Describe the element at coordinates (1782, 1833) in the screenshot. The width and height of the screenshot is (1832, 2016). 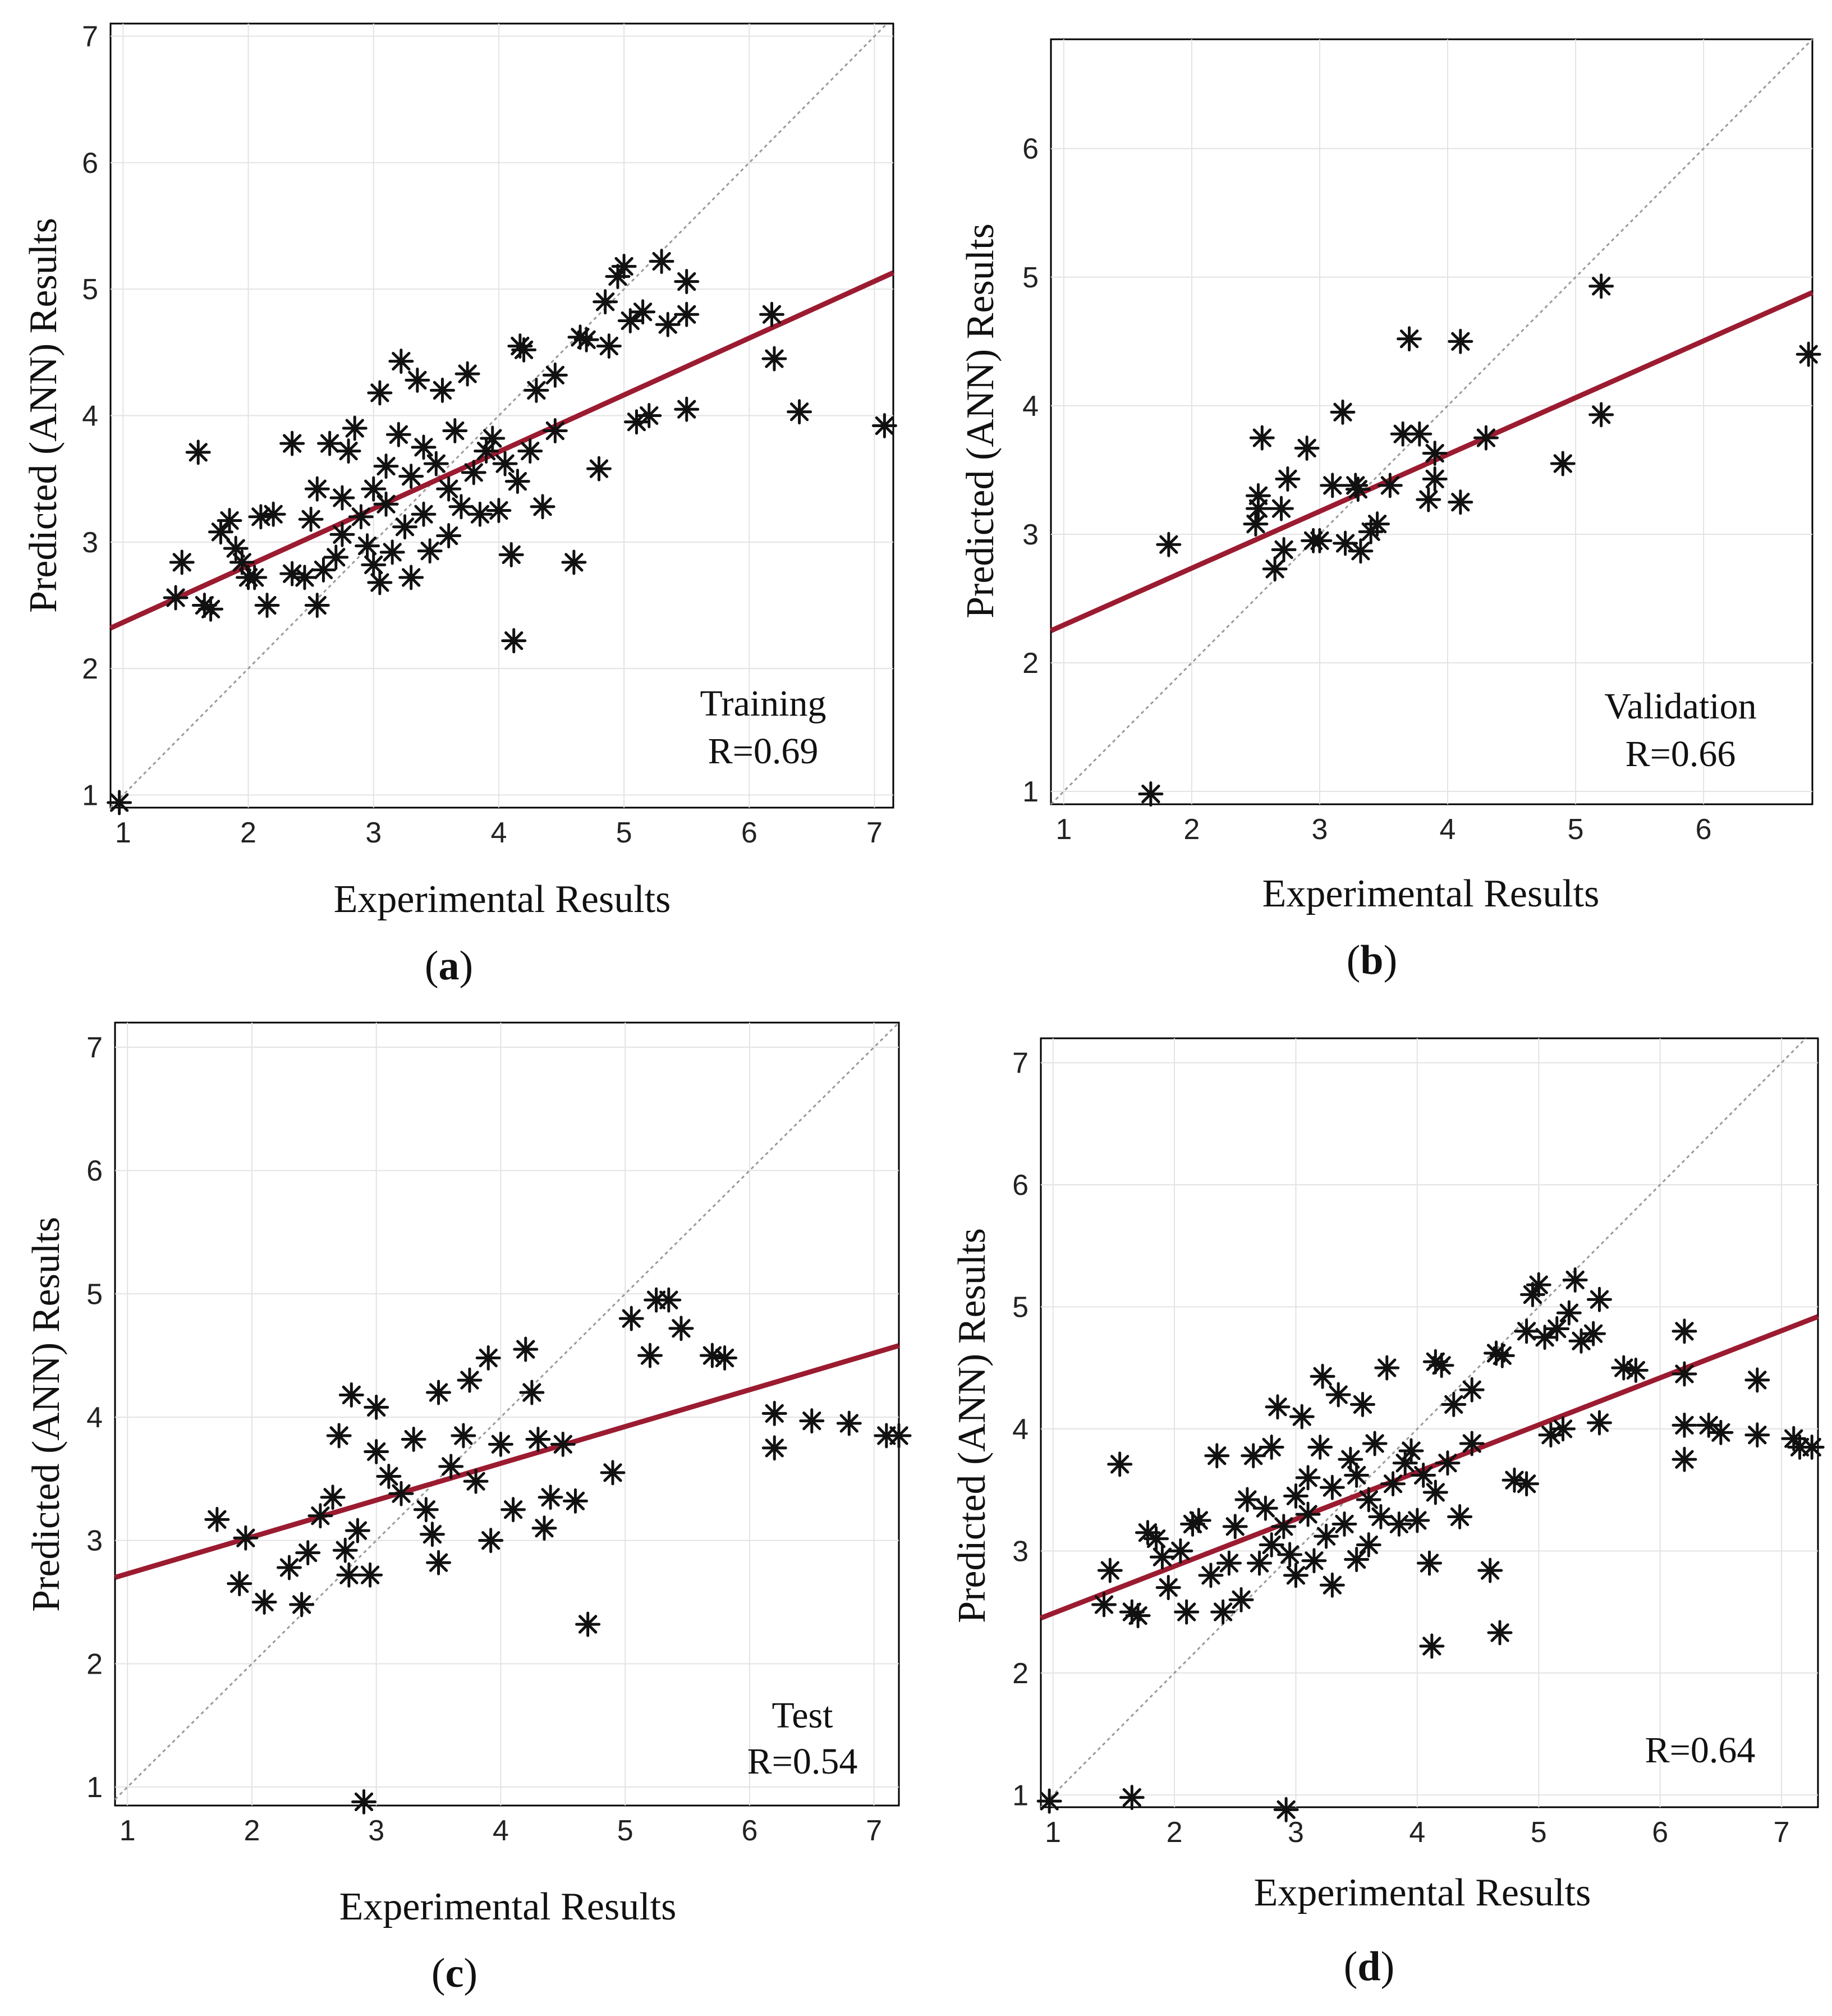
I see `x-tick-label: 7` at that location.